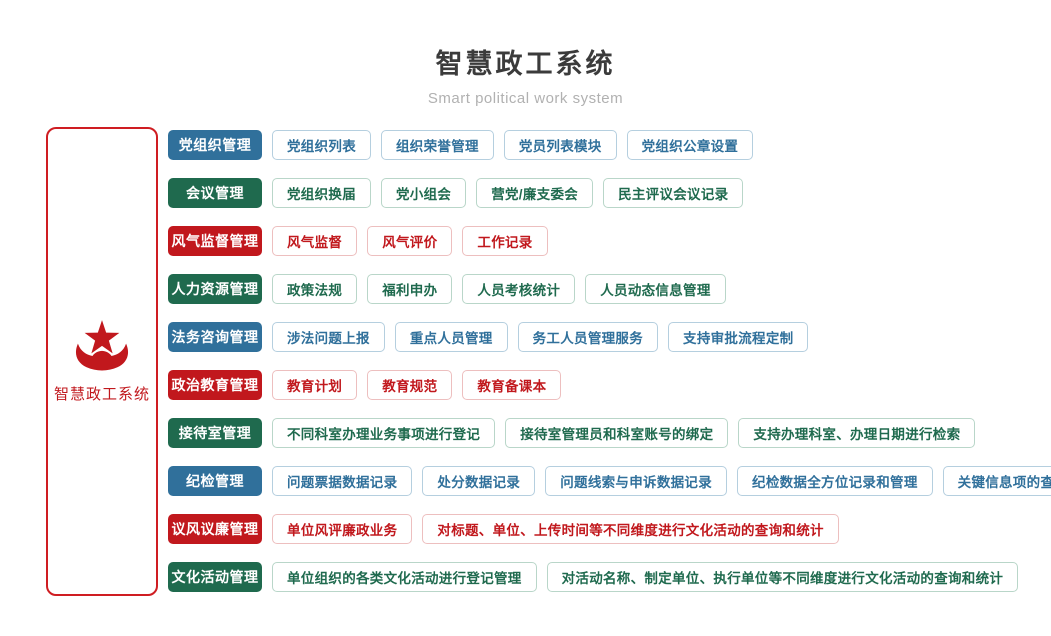  Describe the element at coordinates (215, 289) in the screenshot. I see `category-button: 人力资源管理` at that location.